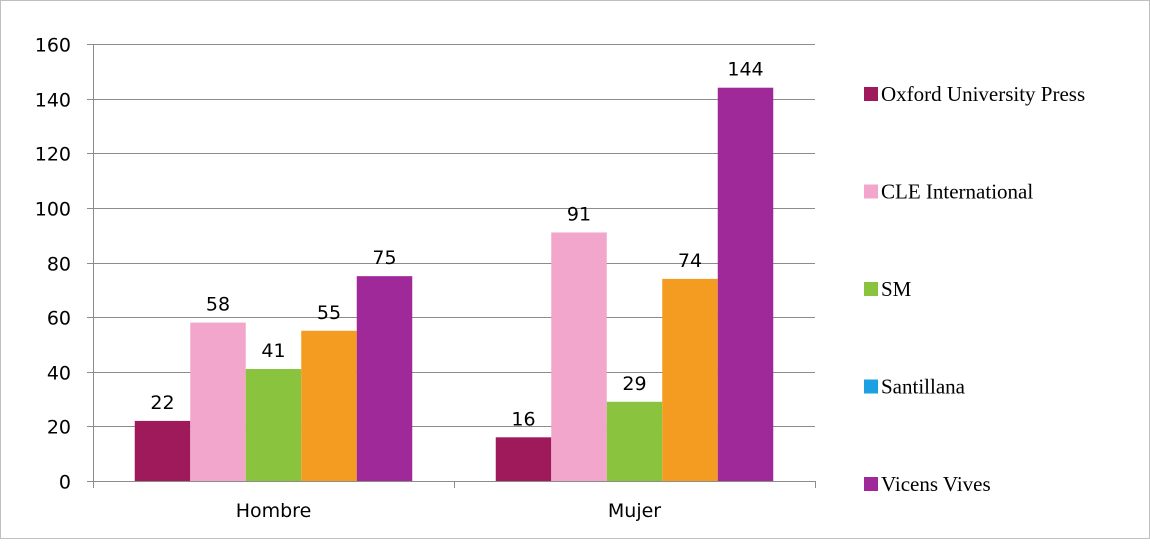  I want to click on data-label: 58, so click(218, 305).